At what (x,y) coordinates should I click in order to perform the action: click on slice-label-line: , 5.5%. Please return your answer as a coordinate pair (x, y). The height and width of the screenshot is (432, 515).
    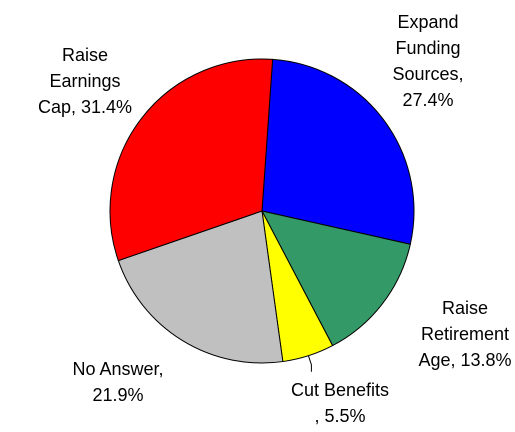
    Looking at the image, I should click on (339, 416).